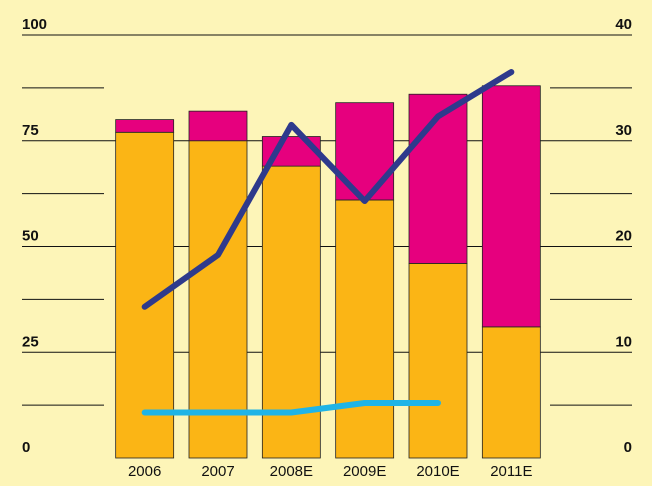 This screenshot has height=486, width=652. I want to click on x-tick-label: 2011E, so click(511, 471).